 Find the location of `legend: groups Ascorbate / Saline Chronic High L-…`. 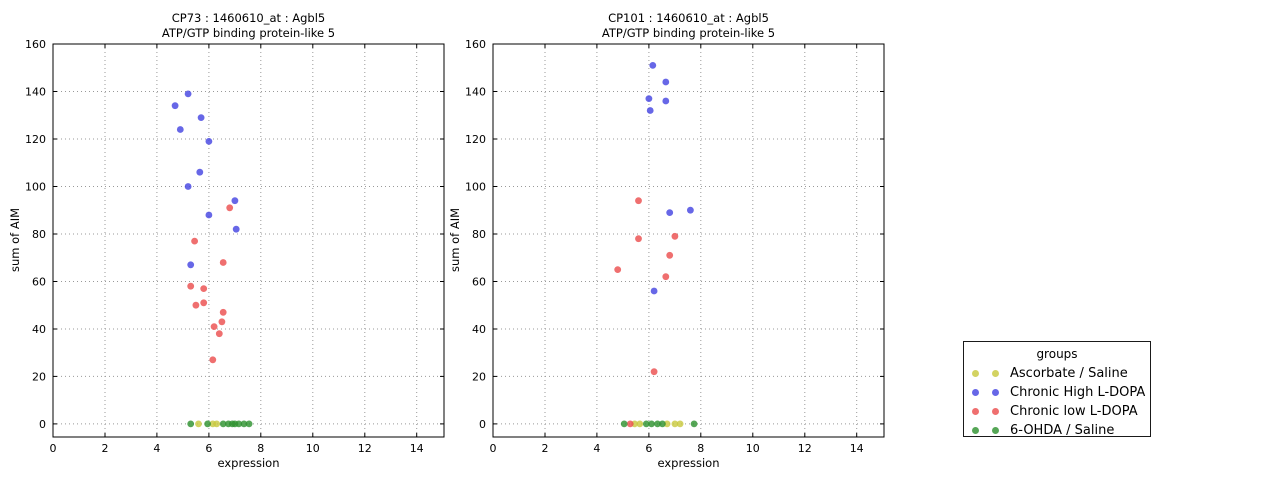

legend: groups Ascorbate / Saline Chronic High L-… is located at coordinates (1057, 390).